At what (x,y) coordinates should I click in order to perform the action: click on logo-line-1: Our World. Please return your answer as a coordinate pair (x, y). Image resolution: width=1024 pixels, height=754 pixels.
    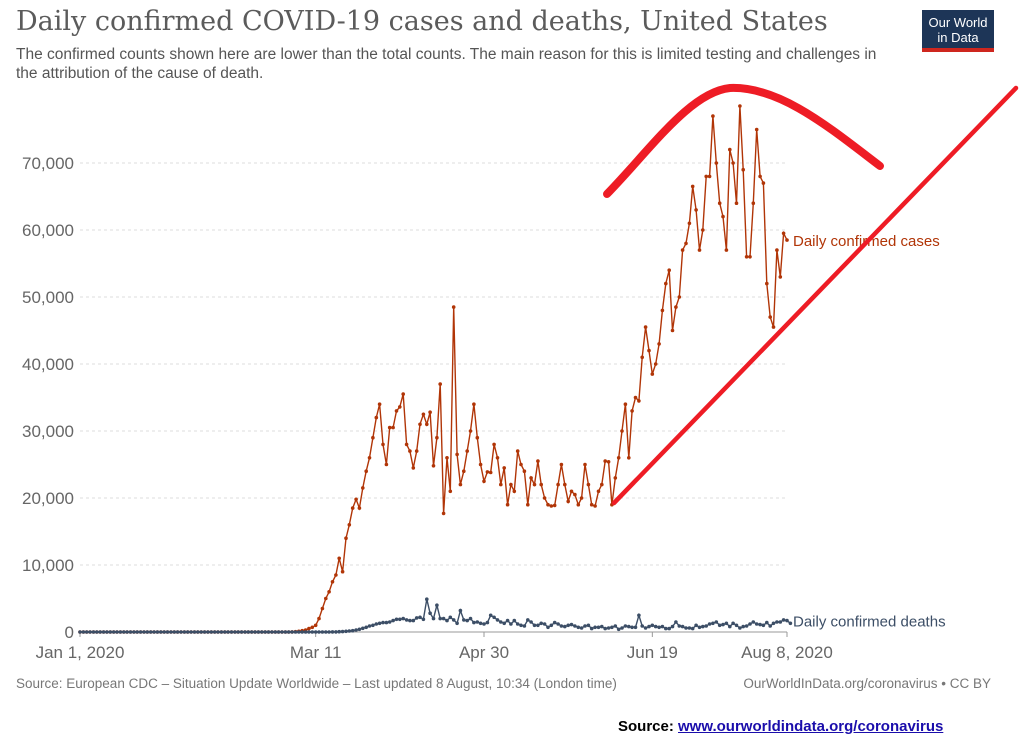
    Looking at the image, I should click on (958, 22).